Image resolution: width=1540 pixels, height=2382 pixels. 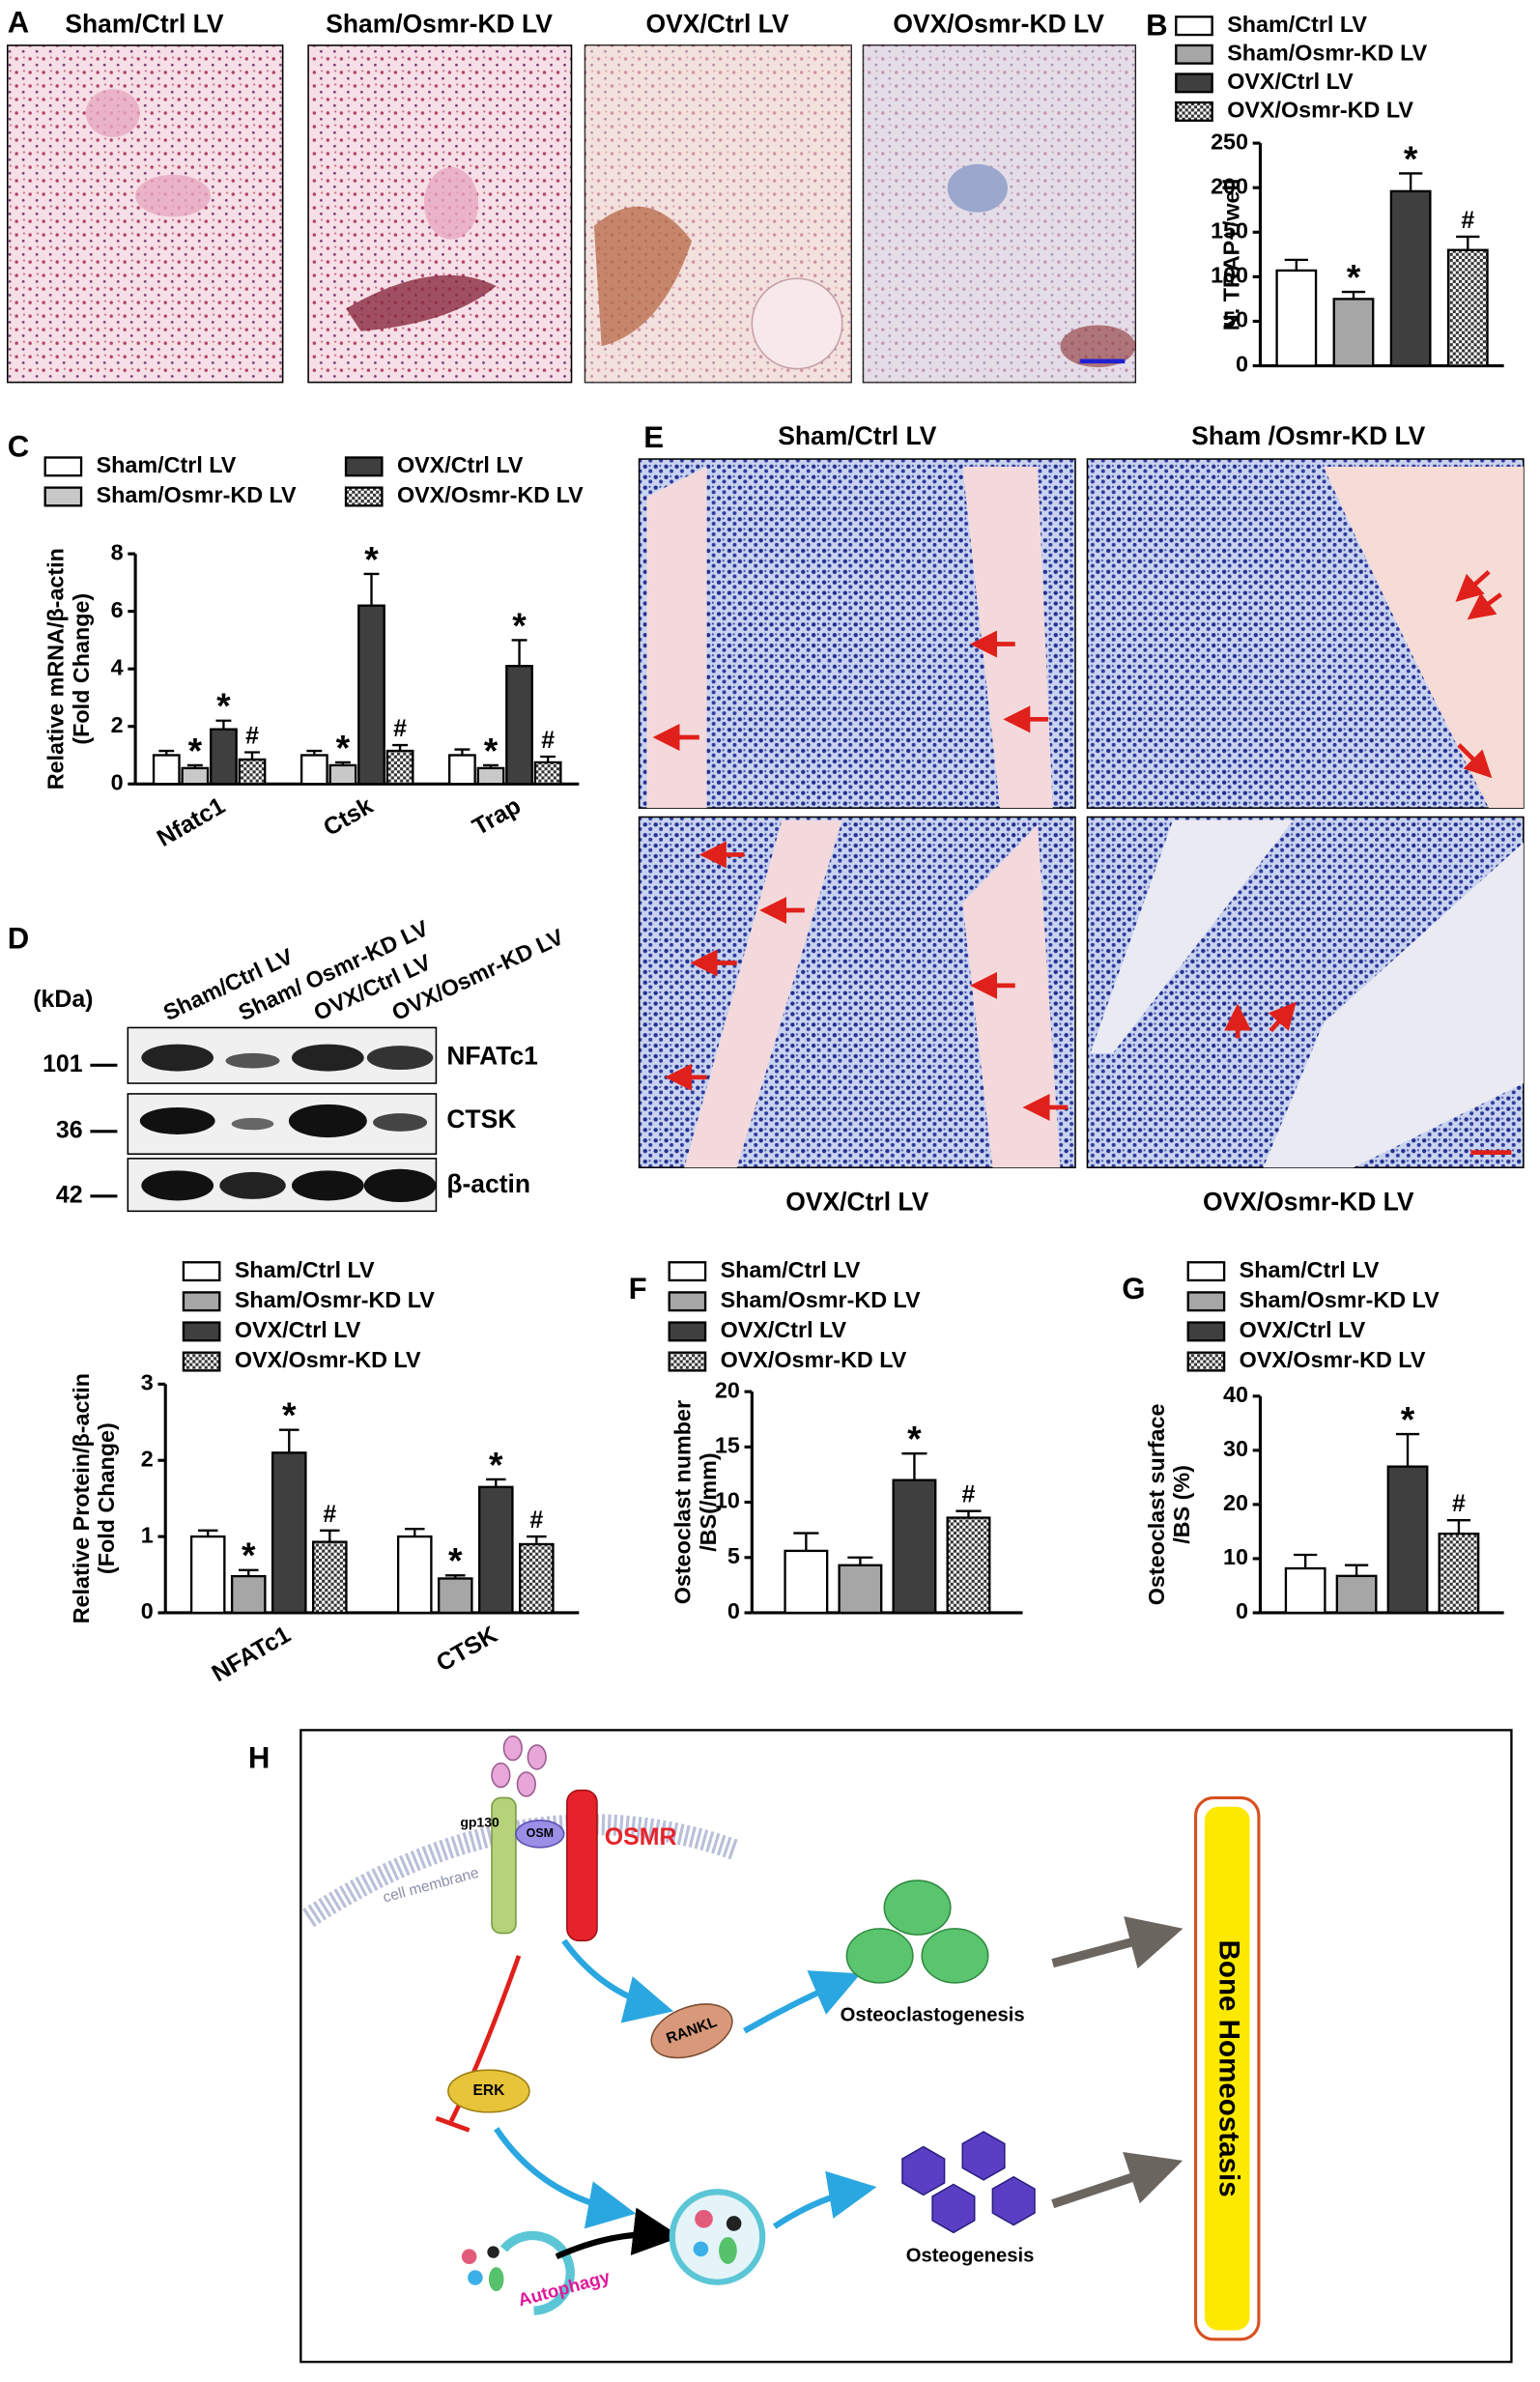 I want to click on autophagosome, so click(x=717, y=2237).